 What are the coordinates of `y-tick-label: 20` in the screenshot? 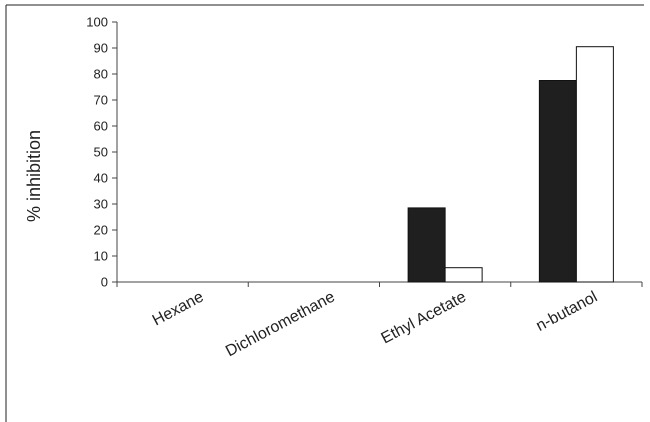 It's located at (101, 230).